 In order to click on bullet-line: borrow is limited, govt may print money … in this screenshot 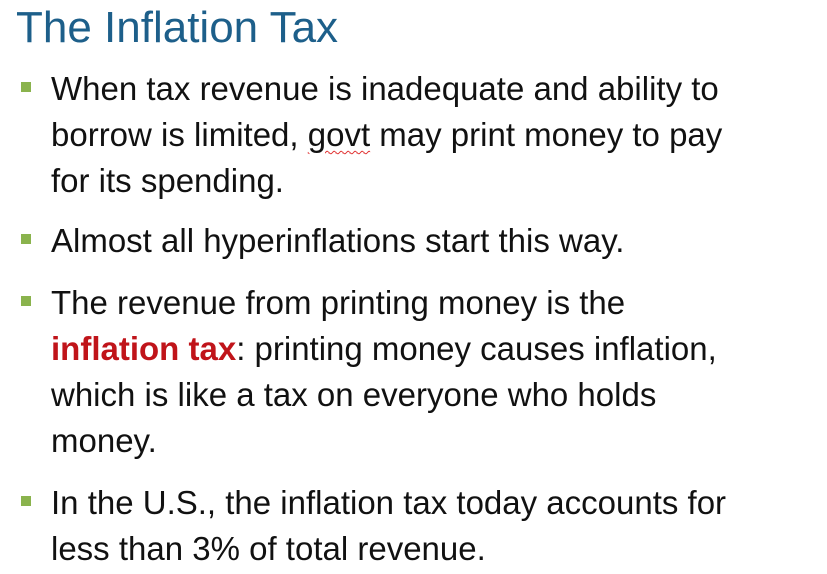, I will do `click(386, 135)`.